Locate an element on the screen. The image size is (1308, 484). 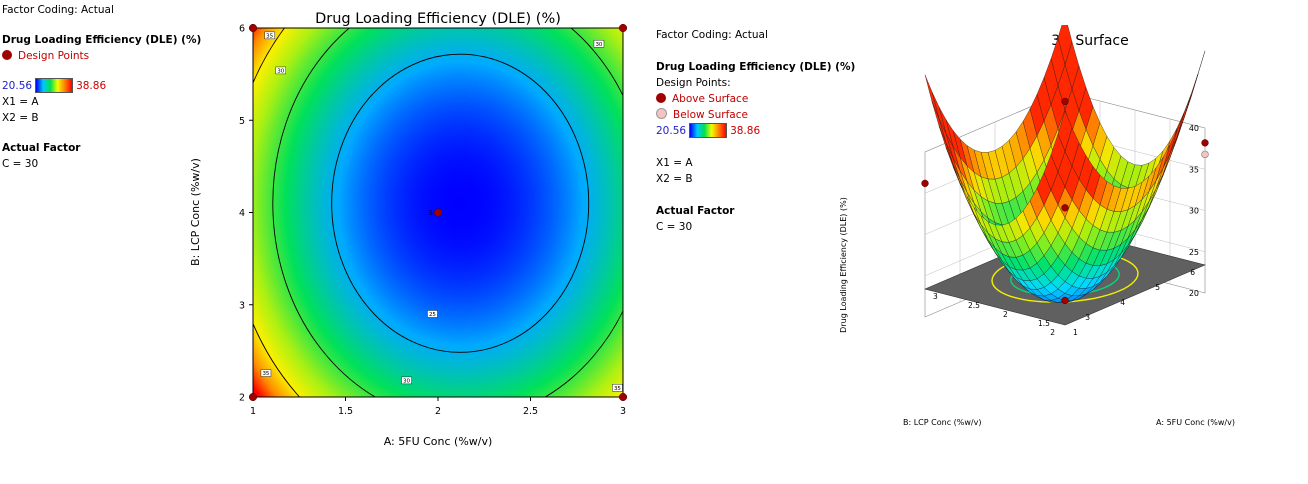
range-low-left: 20.56 is located at coordinates (17, 86).